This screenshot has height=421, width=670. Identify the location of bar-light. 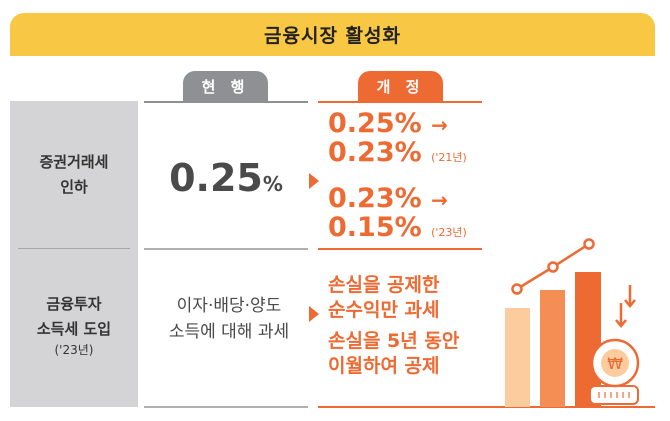
(517, 357).